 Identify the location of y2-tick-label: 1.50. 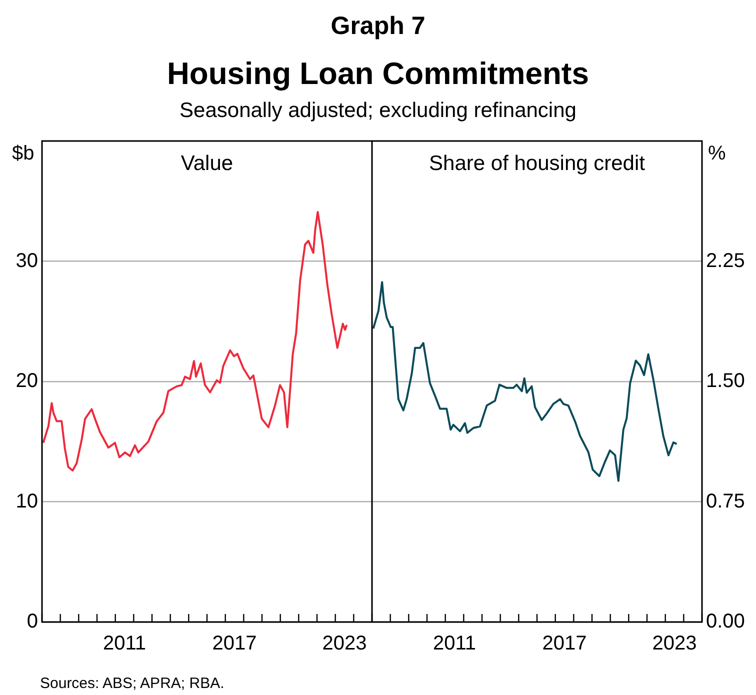
(725, 381).